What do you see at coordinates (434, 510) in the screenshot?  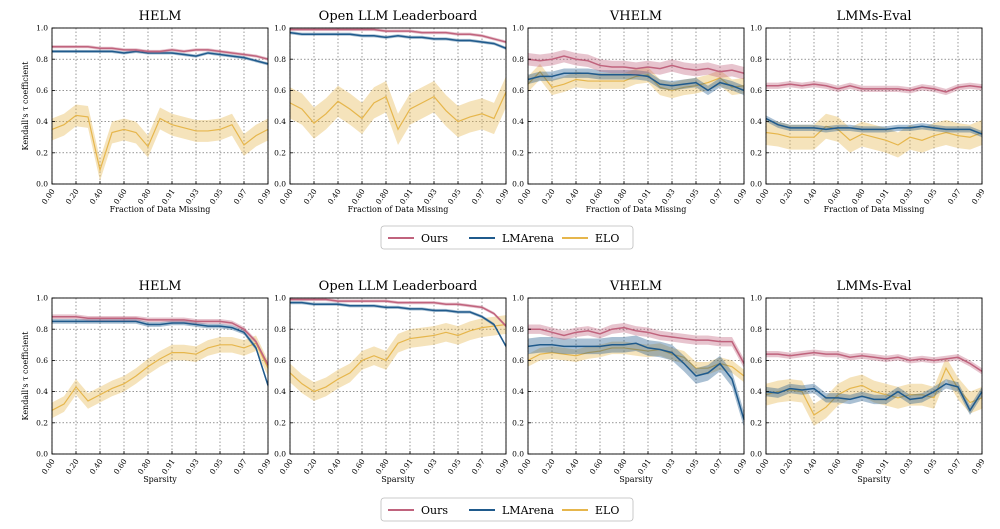 I see `legend-label-ours: Ours` at bounding box center [434, 510].